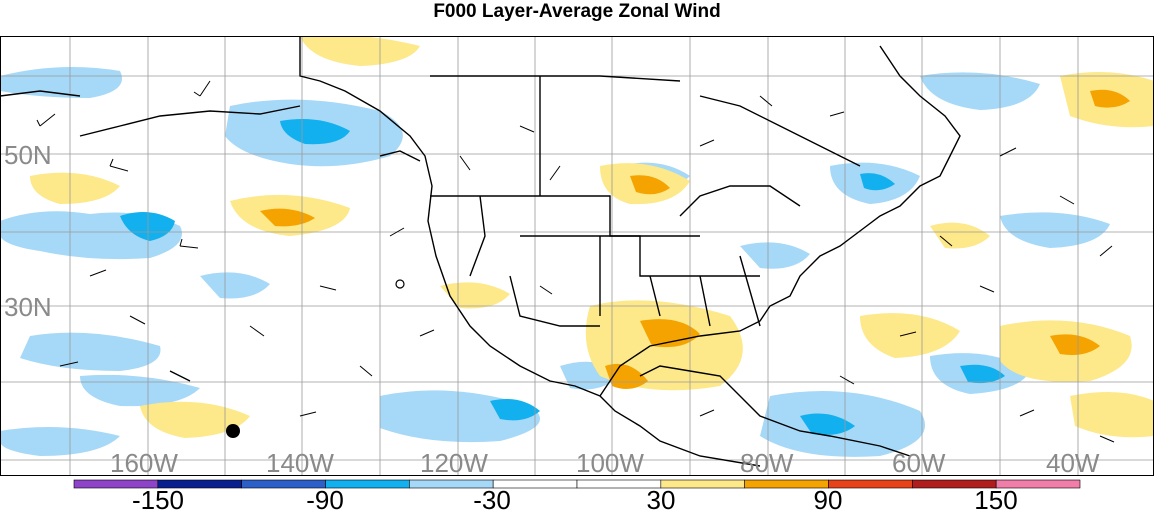 This screenshot has width=1154, height=511. What do you see at coordinates (1038, 484) in the screenshot?
I see `colorbar-box` at bounding box center [1038, 484].